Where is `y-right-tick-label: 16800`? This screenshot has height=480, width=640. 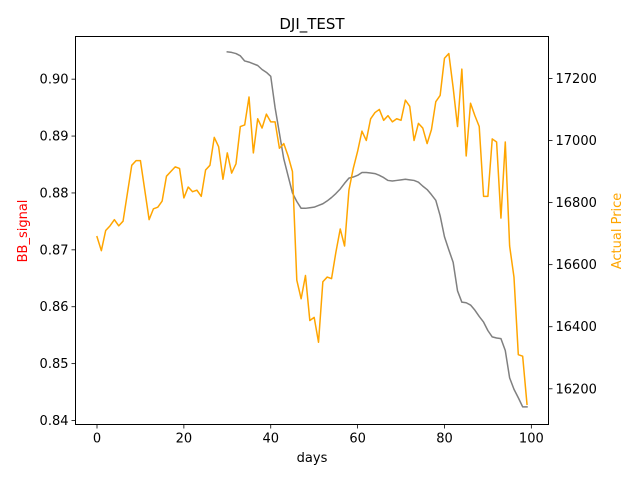
y-right-tick-label: 16800 is located at coordinates (576, 203).